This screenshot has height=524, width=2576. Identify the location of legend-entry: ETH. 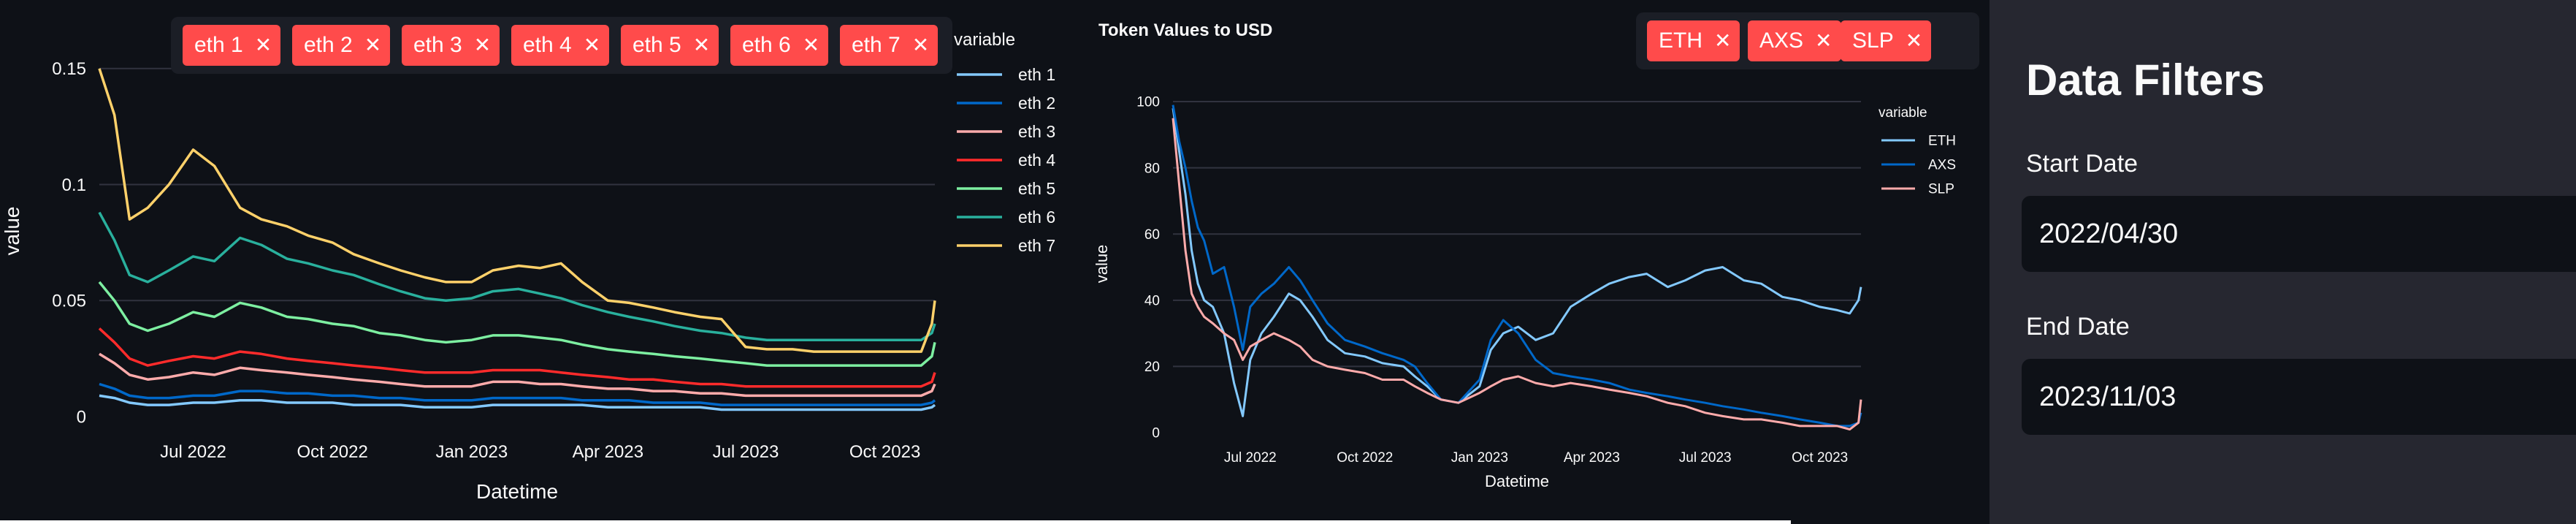
(1942, 142).